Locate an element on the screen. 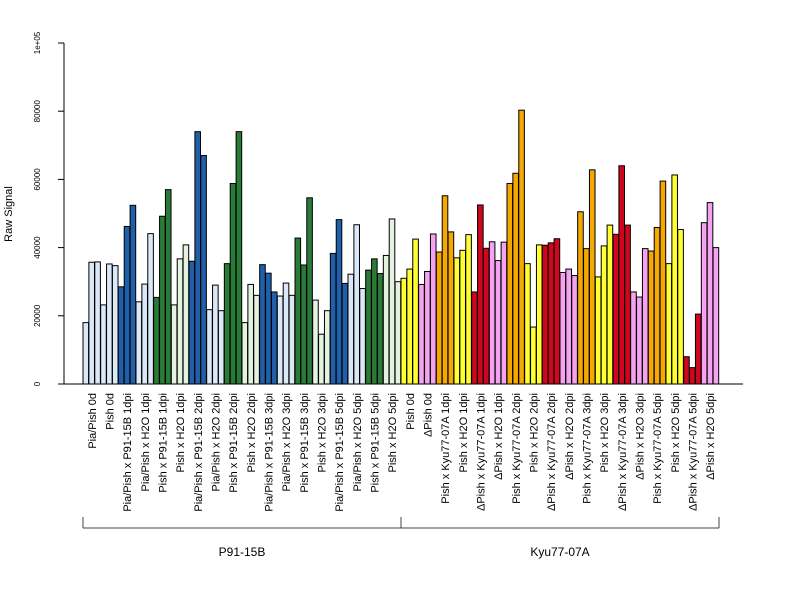 This screenshot has width=800, height=605. x-tick-label: Pia/Pish 0d is located at coordinates (93, 421).